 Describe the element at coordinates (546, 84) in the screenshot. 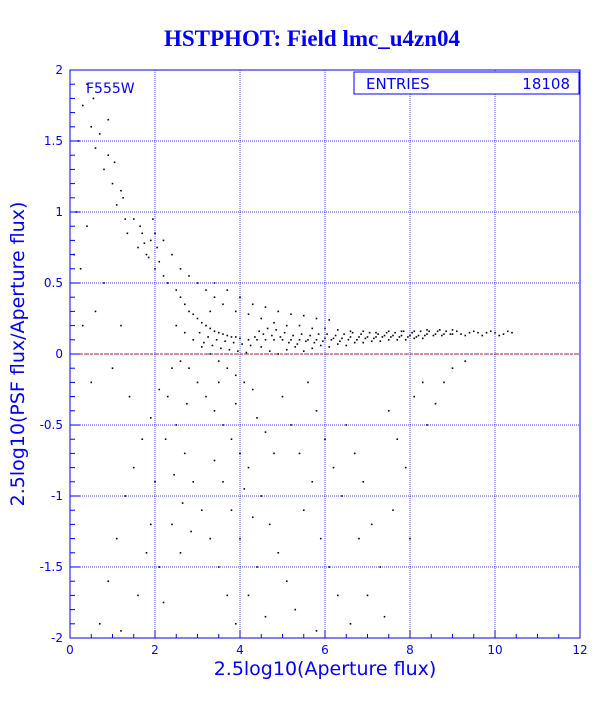

I see `stats-entries-value: 18108` at that location.